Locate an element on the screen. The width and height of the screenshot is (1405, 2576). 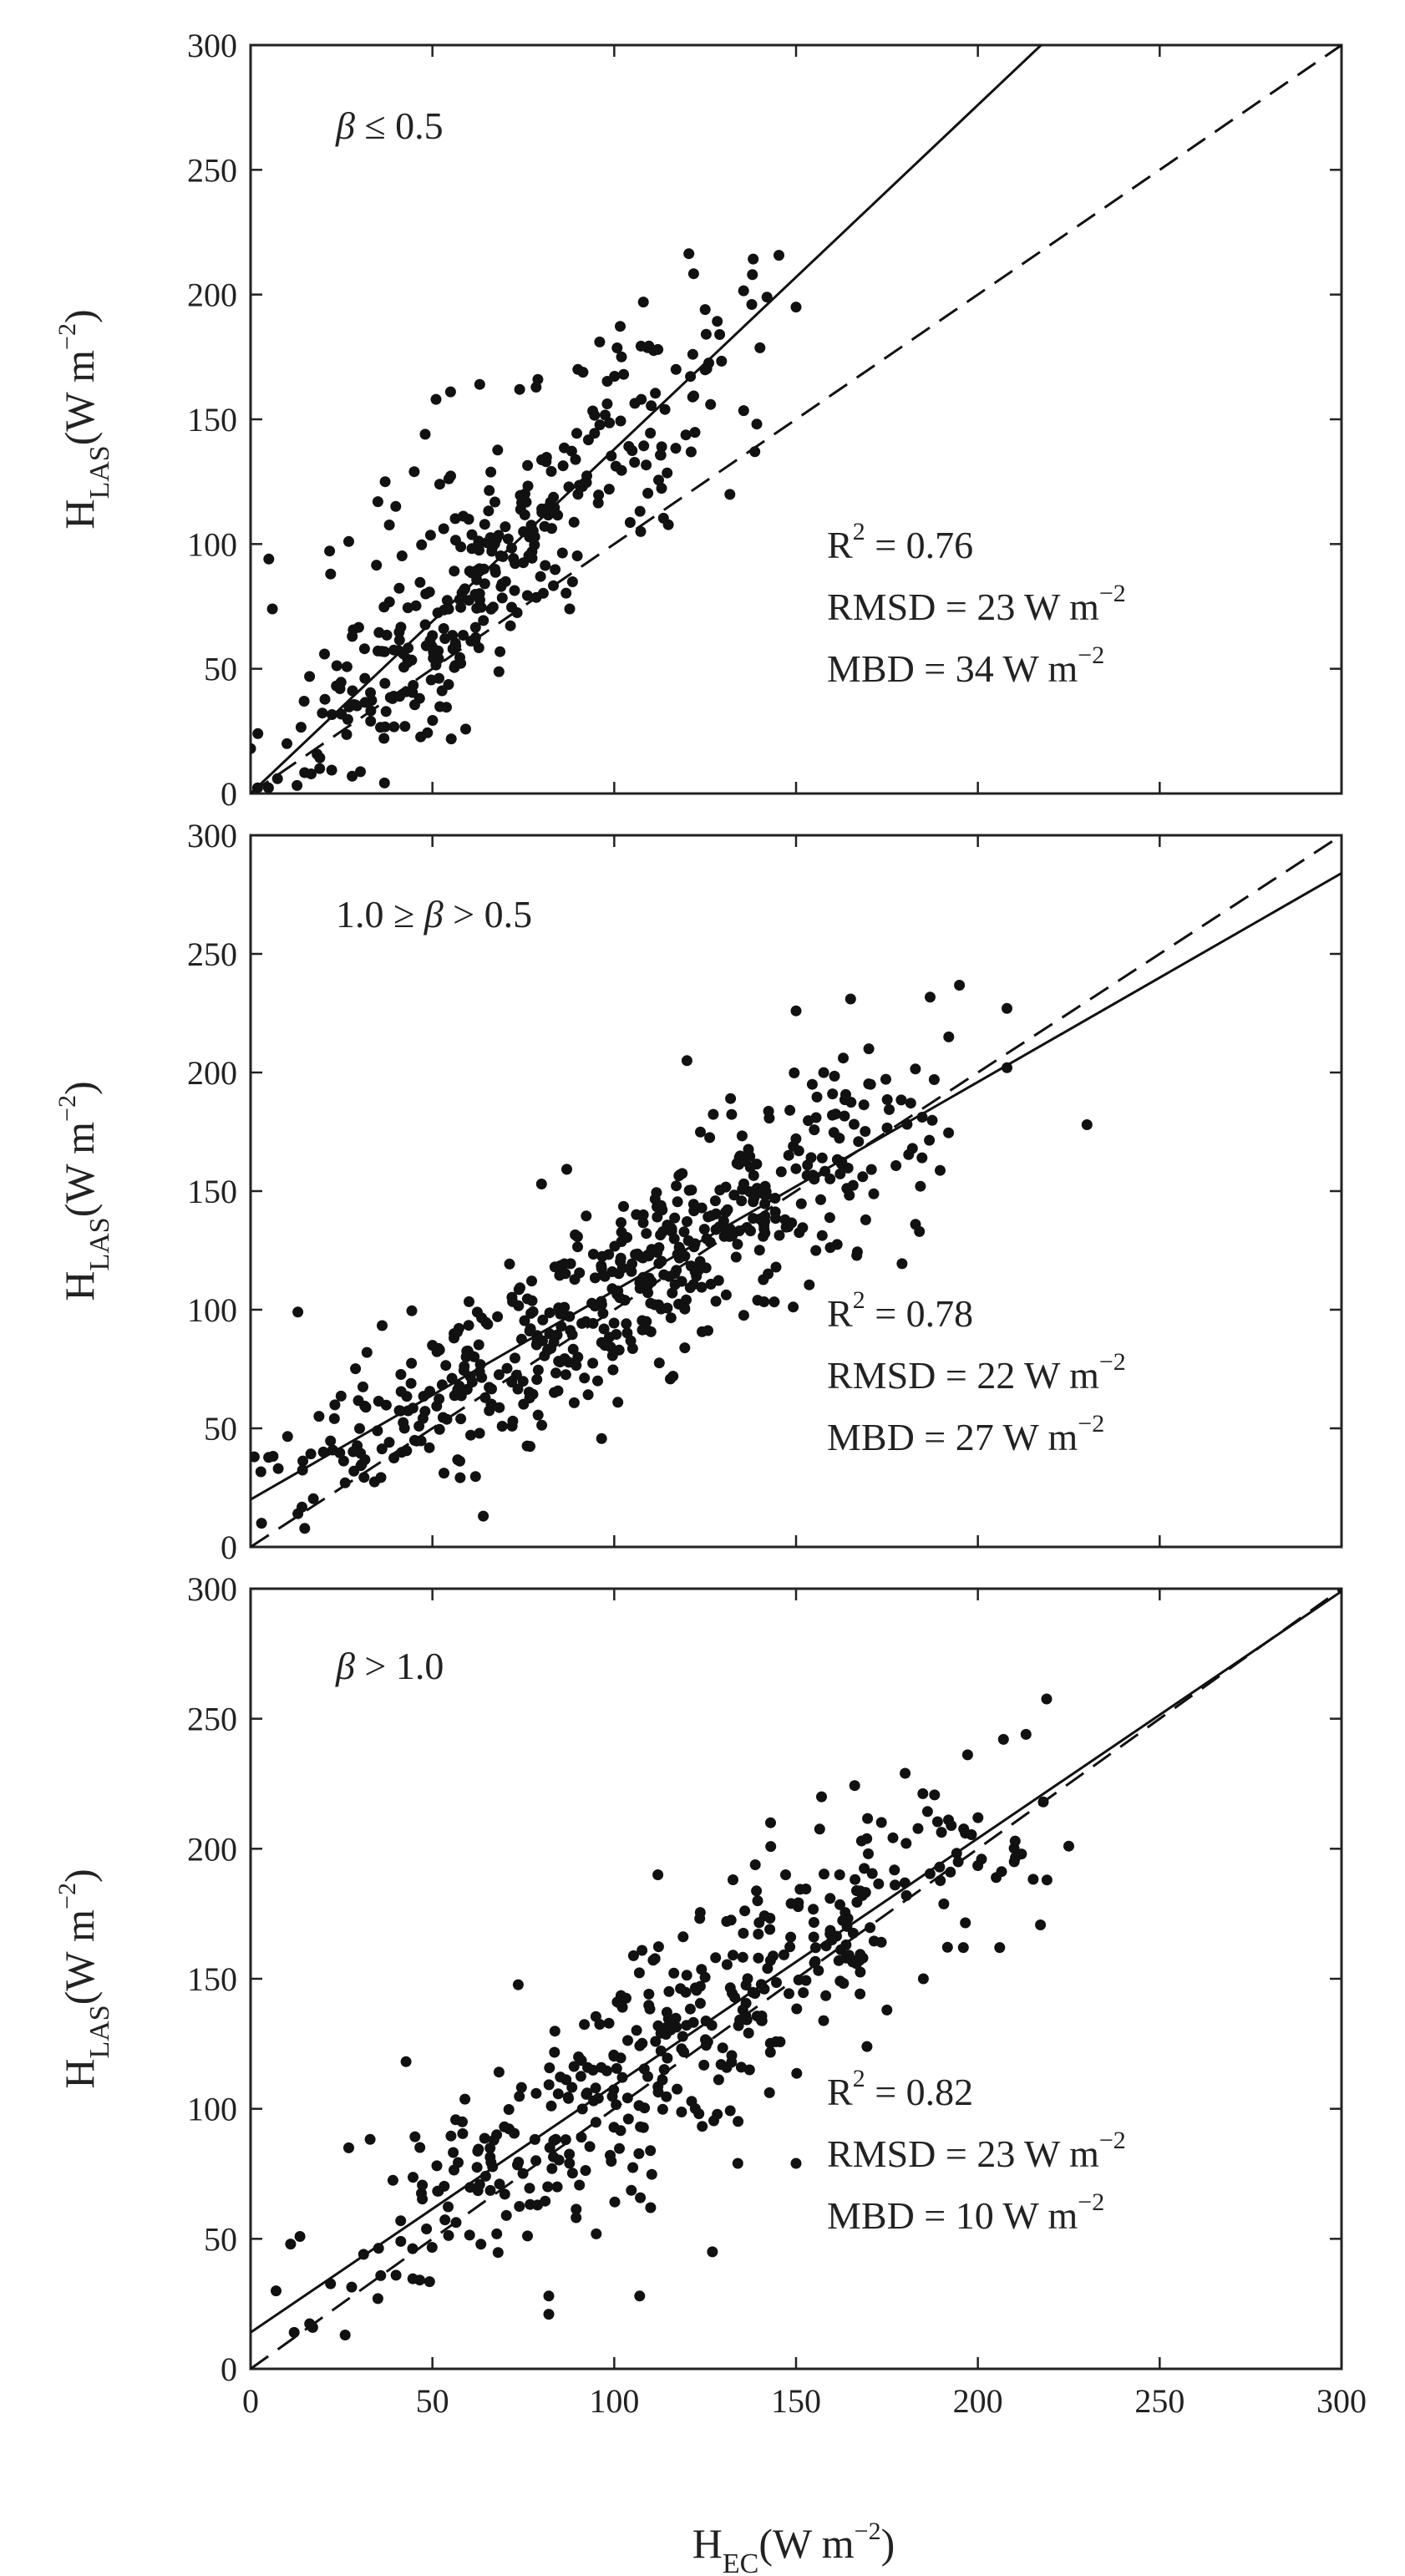
y-tick-label: 0 is located at coordinates (229, 794).